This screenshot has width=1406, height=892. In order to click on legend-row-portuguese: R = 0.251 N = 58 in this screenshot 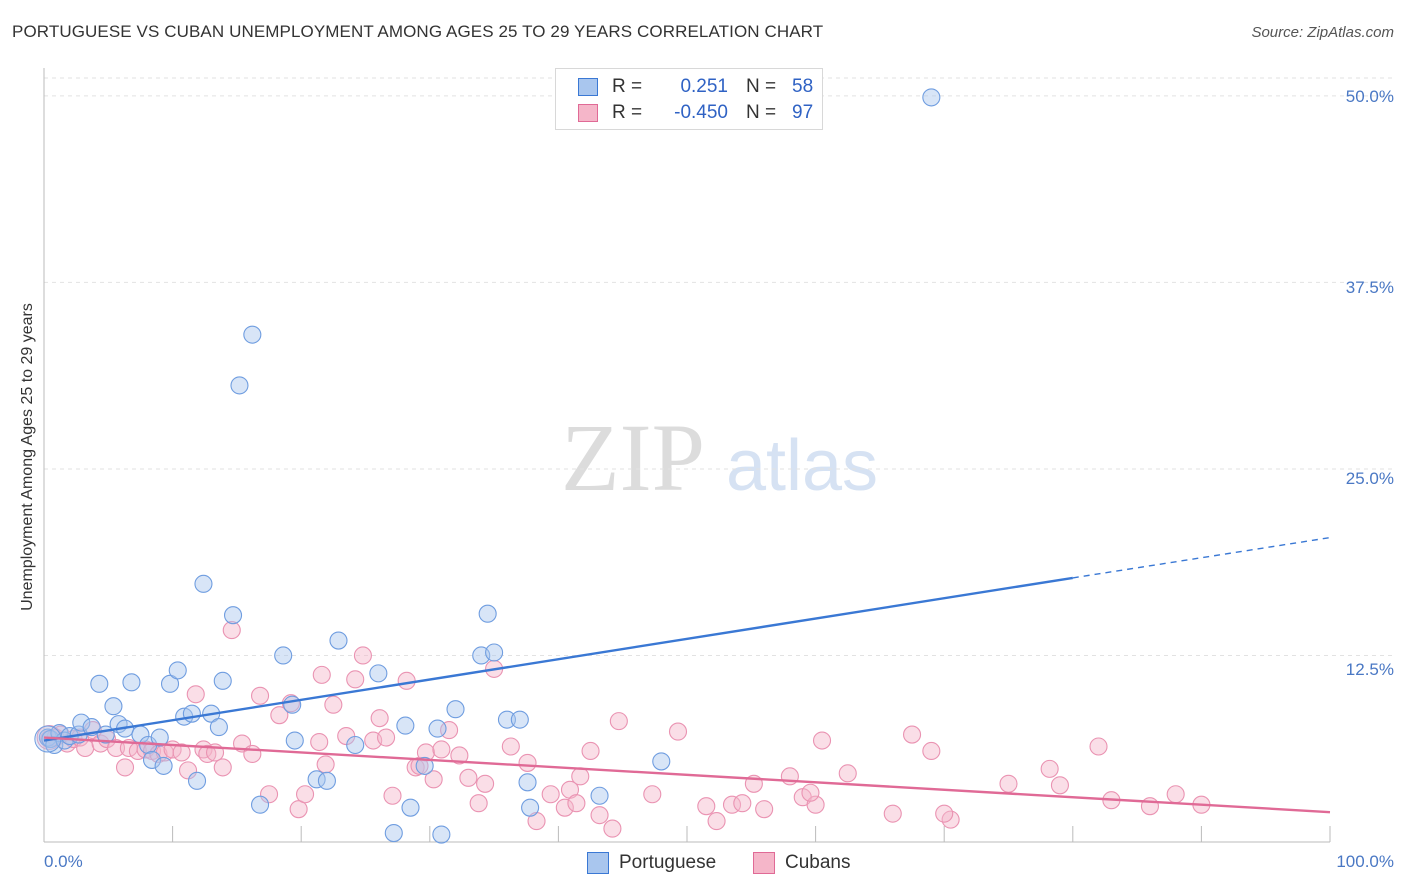, I will do `click(695, 87)`.